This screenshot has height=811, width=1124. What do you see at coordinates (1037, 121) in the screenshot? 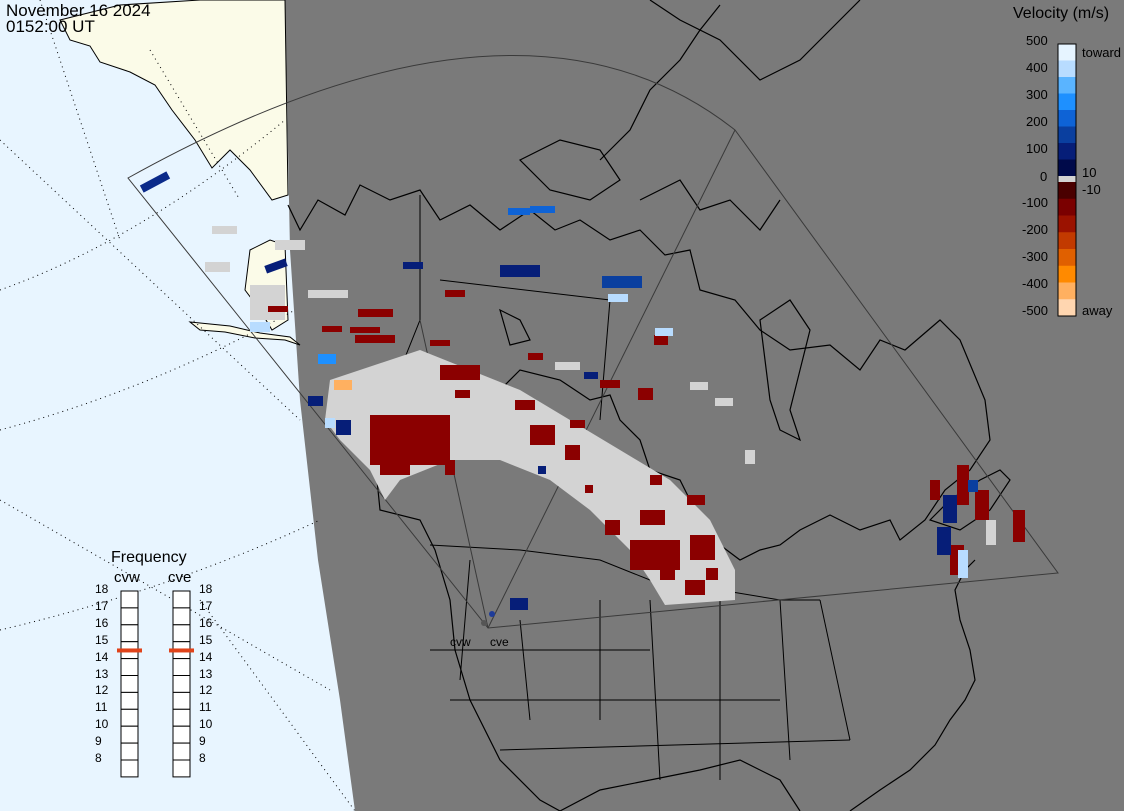
I see `velocity-tick-label: 200` at bounding box center [1037, 121].